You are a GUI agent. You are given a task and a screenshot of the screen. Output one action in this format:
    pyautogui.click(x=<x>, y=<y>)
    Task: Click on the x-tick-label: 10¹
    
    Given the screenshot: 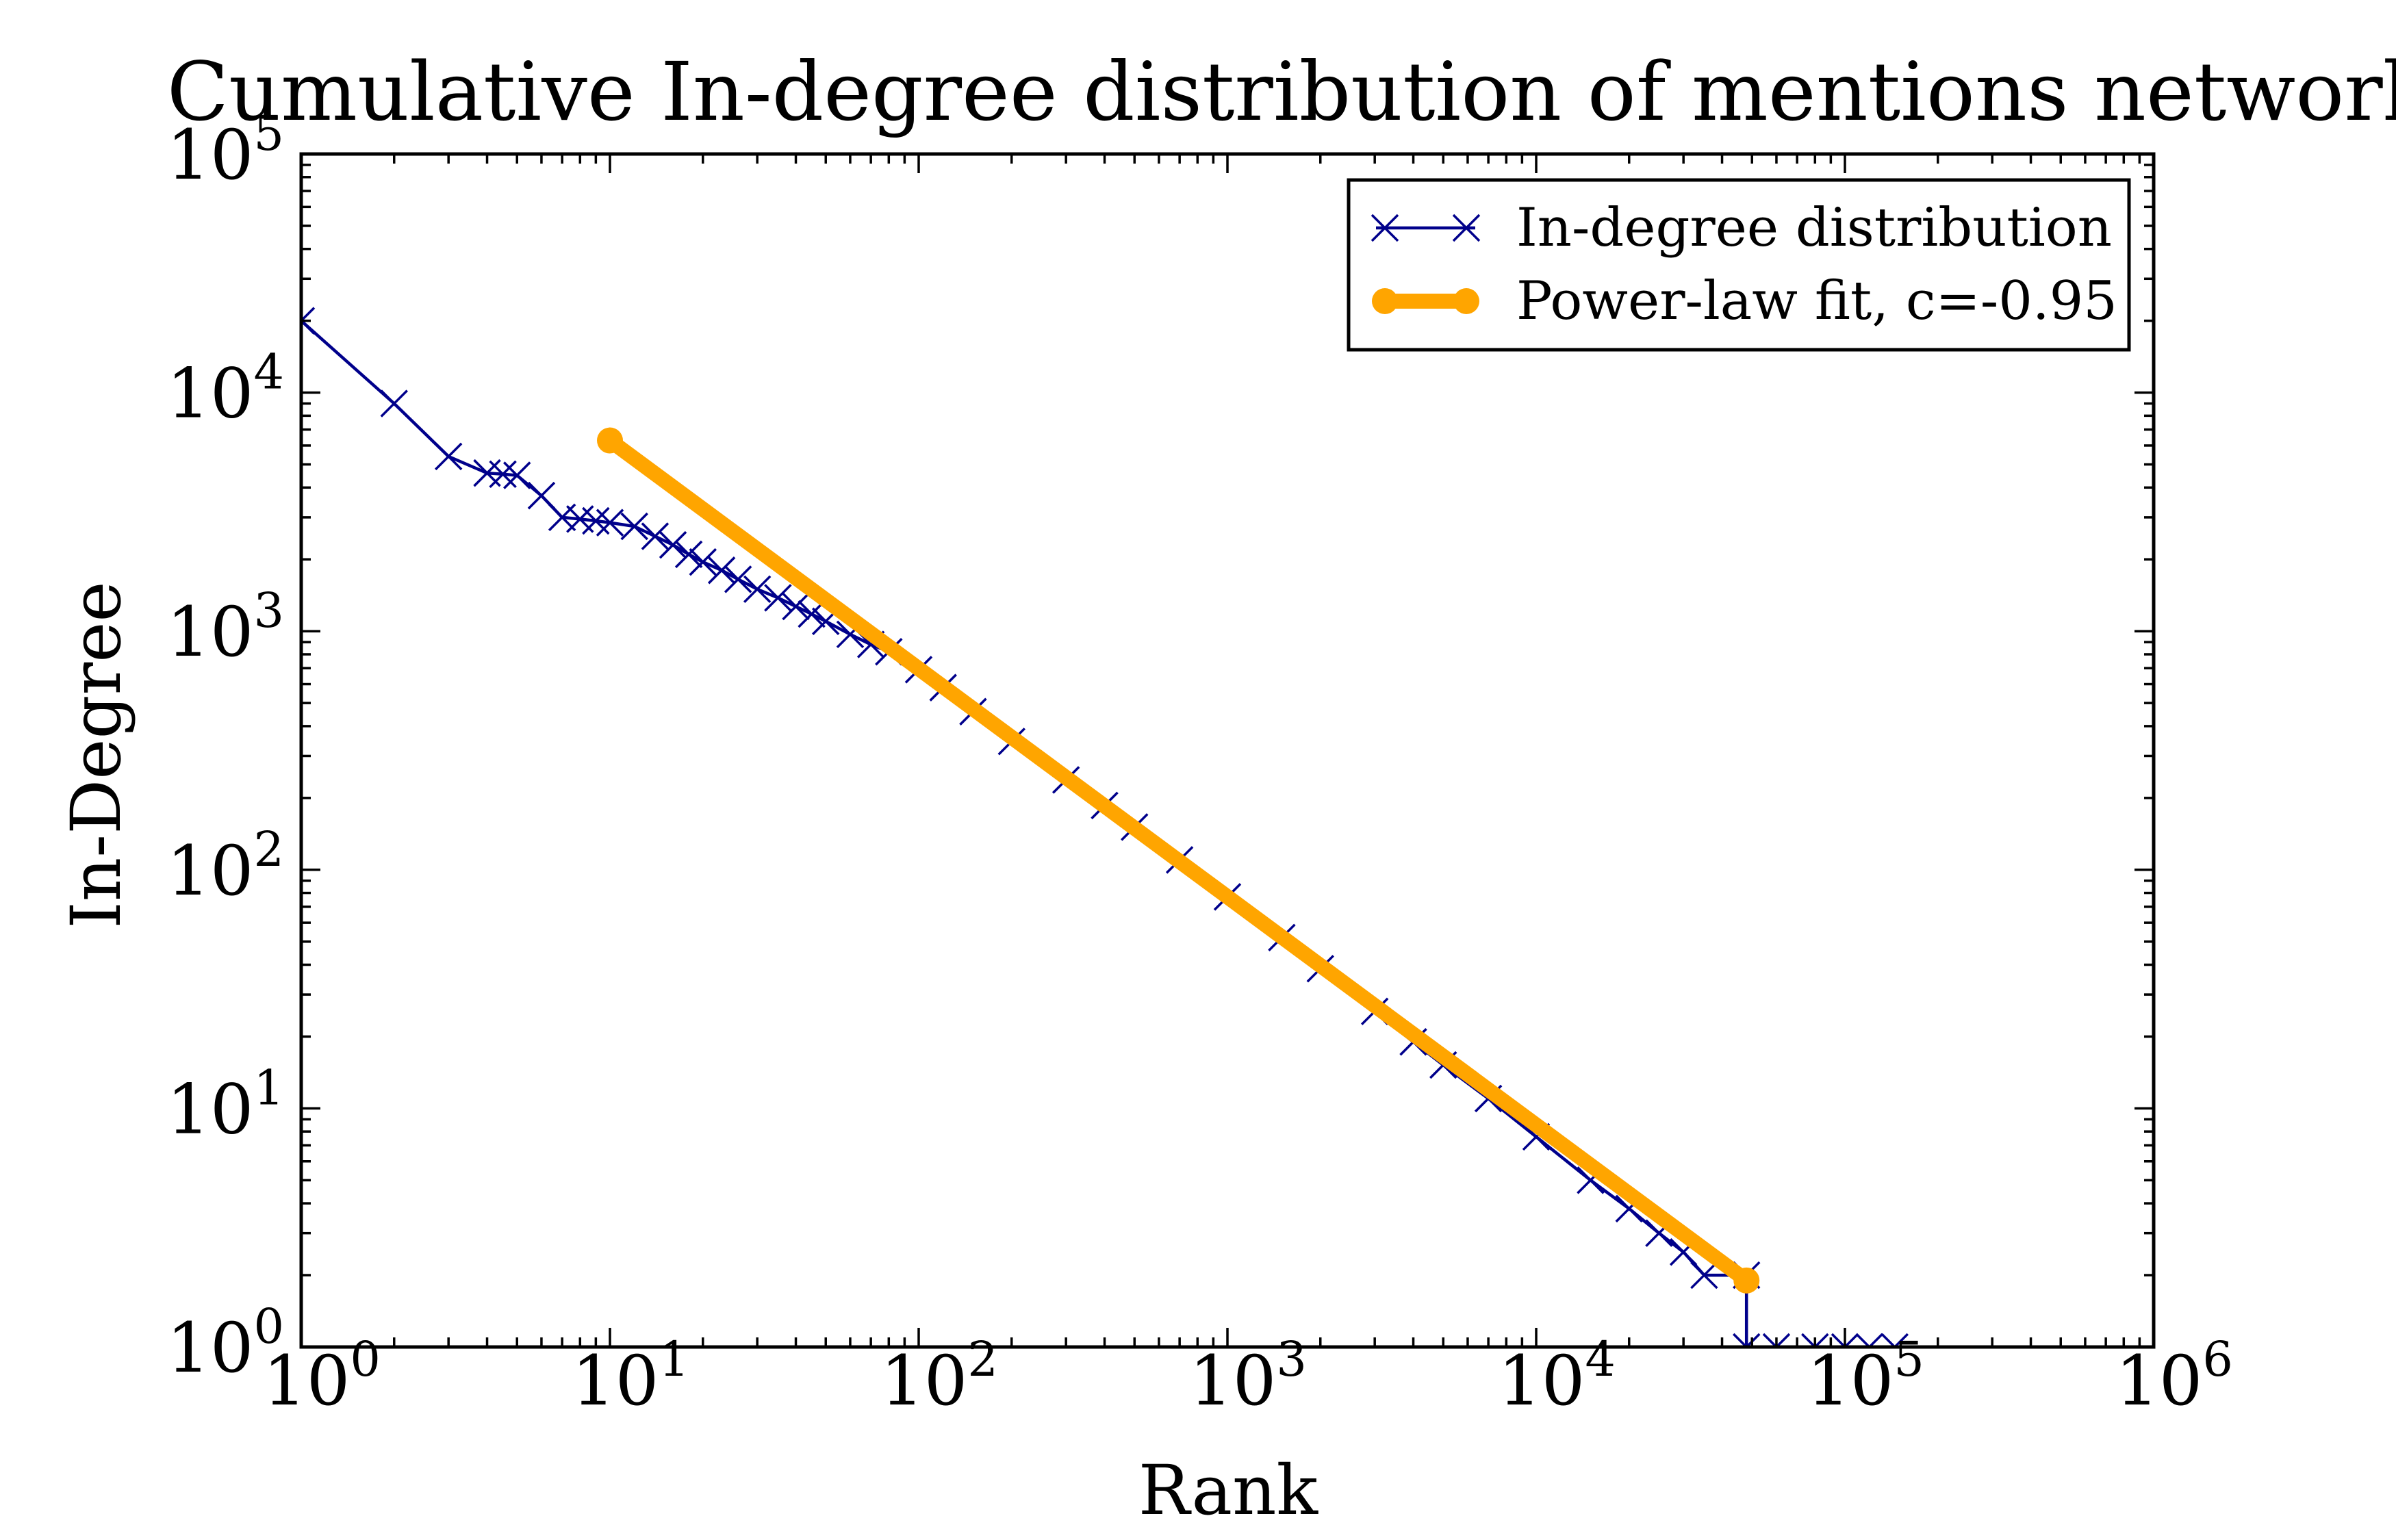 What is the action you would take?
    pyautogui.click(x=630, y=1376)
    